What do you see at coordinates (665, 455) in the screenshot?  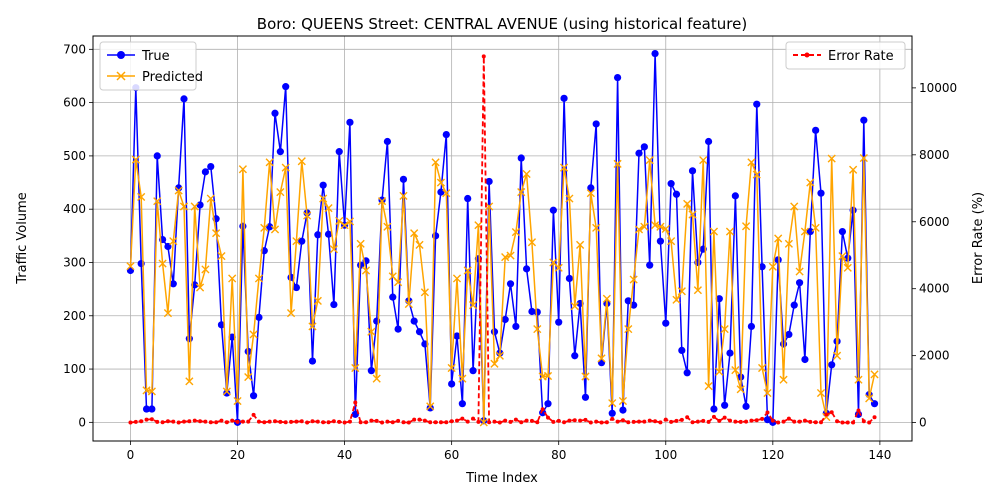 I see `x-tick-label: 100` at bounding box center [665, 455].